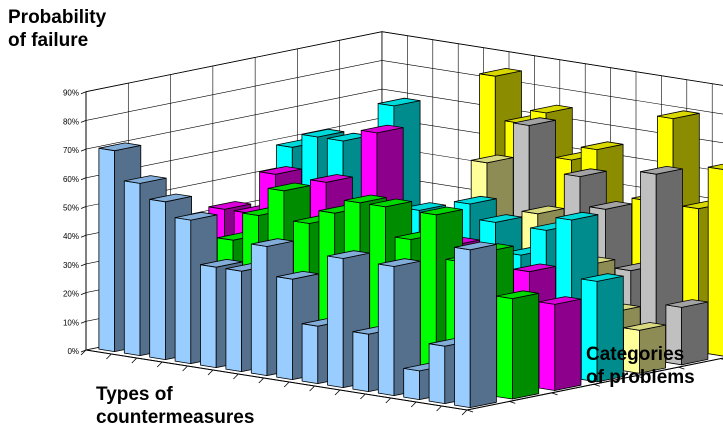  What do you see at coordinates (71, 208) in the screenshot?
I see `z-tick-label: 50%` at bounding box center [71, 208].